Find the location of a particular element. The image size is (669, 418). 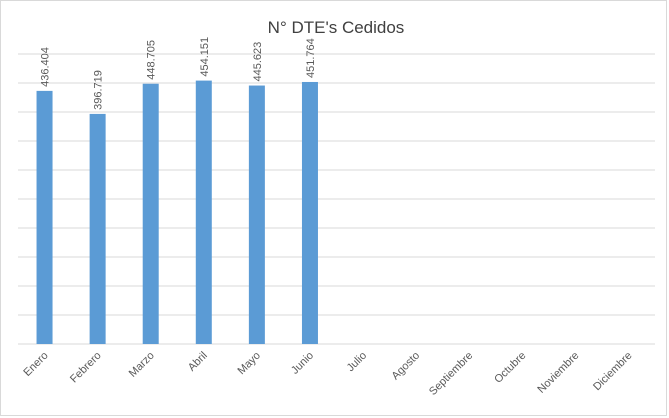

data-label: 436.404 is located at coordinates (46, 67).